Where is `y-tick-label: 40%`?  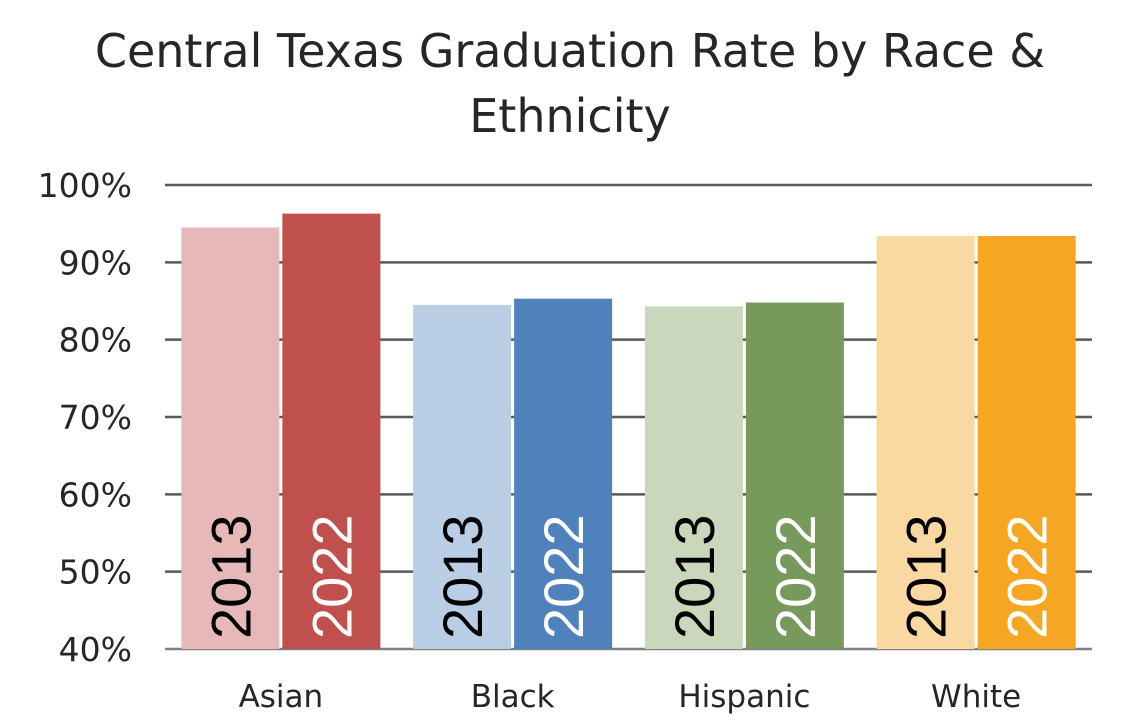 y-tick-label: 40% is located at coordinates (95, 649).